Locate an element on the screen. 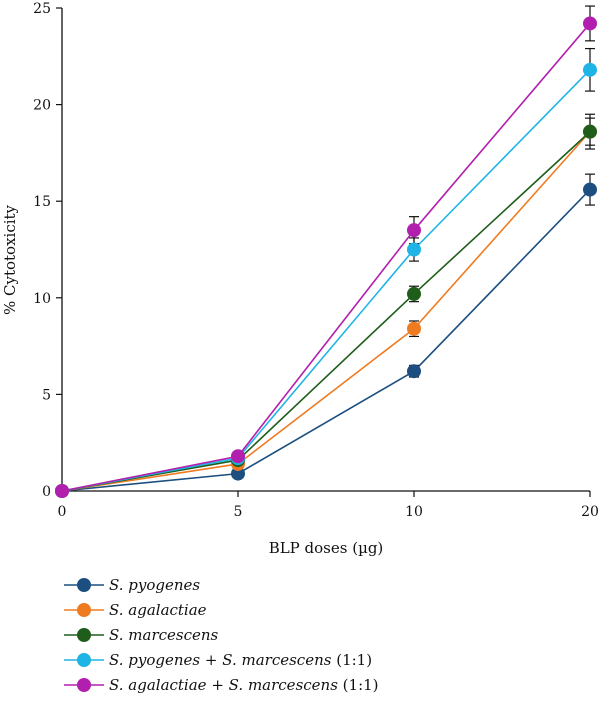 The width and height of the screenshot is (600, 708). legend-label: S. pyogenes + S. marcescens (1:1) is located at coordinates (240, 660).